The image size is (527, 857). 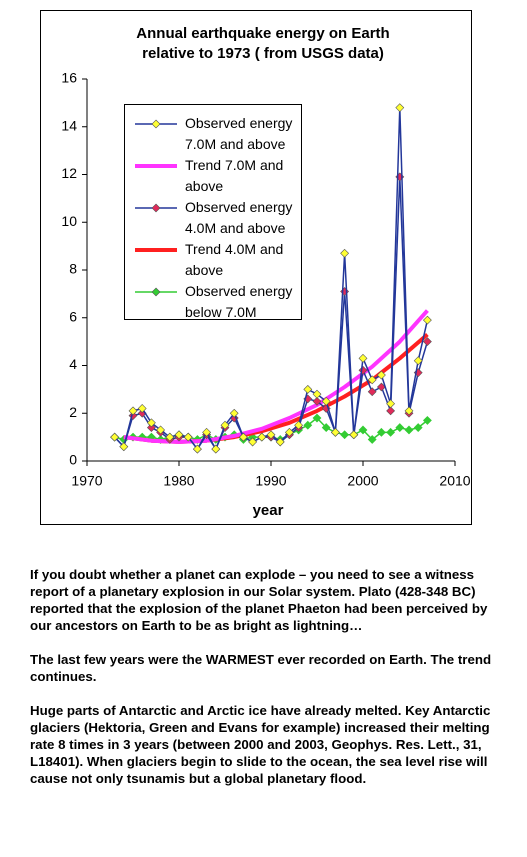 I want to click on legend-entry: Observed energy below 7.0M, so click(x=213, y=302).